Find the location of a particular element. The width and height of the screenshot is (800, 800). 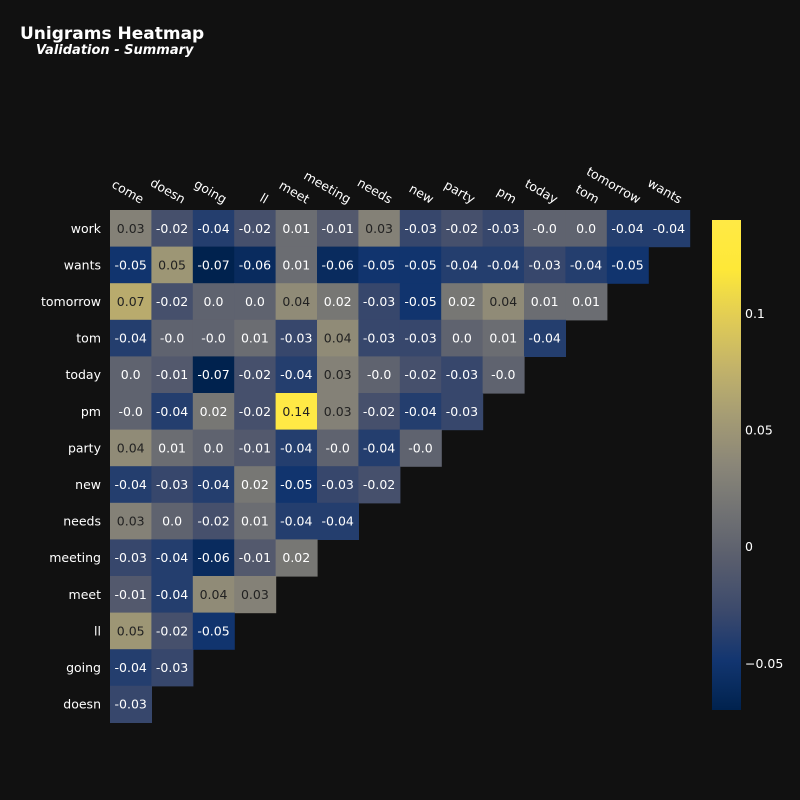

cell-value-label: 0.05 is located at coordinates (131, 630).